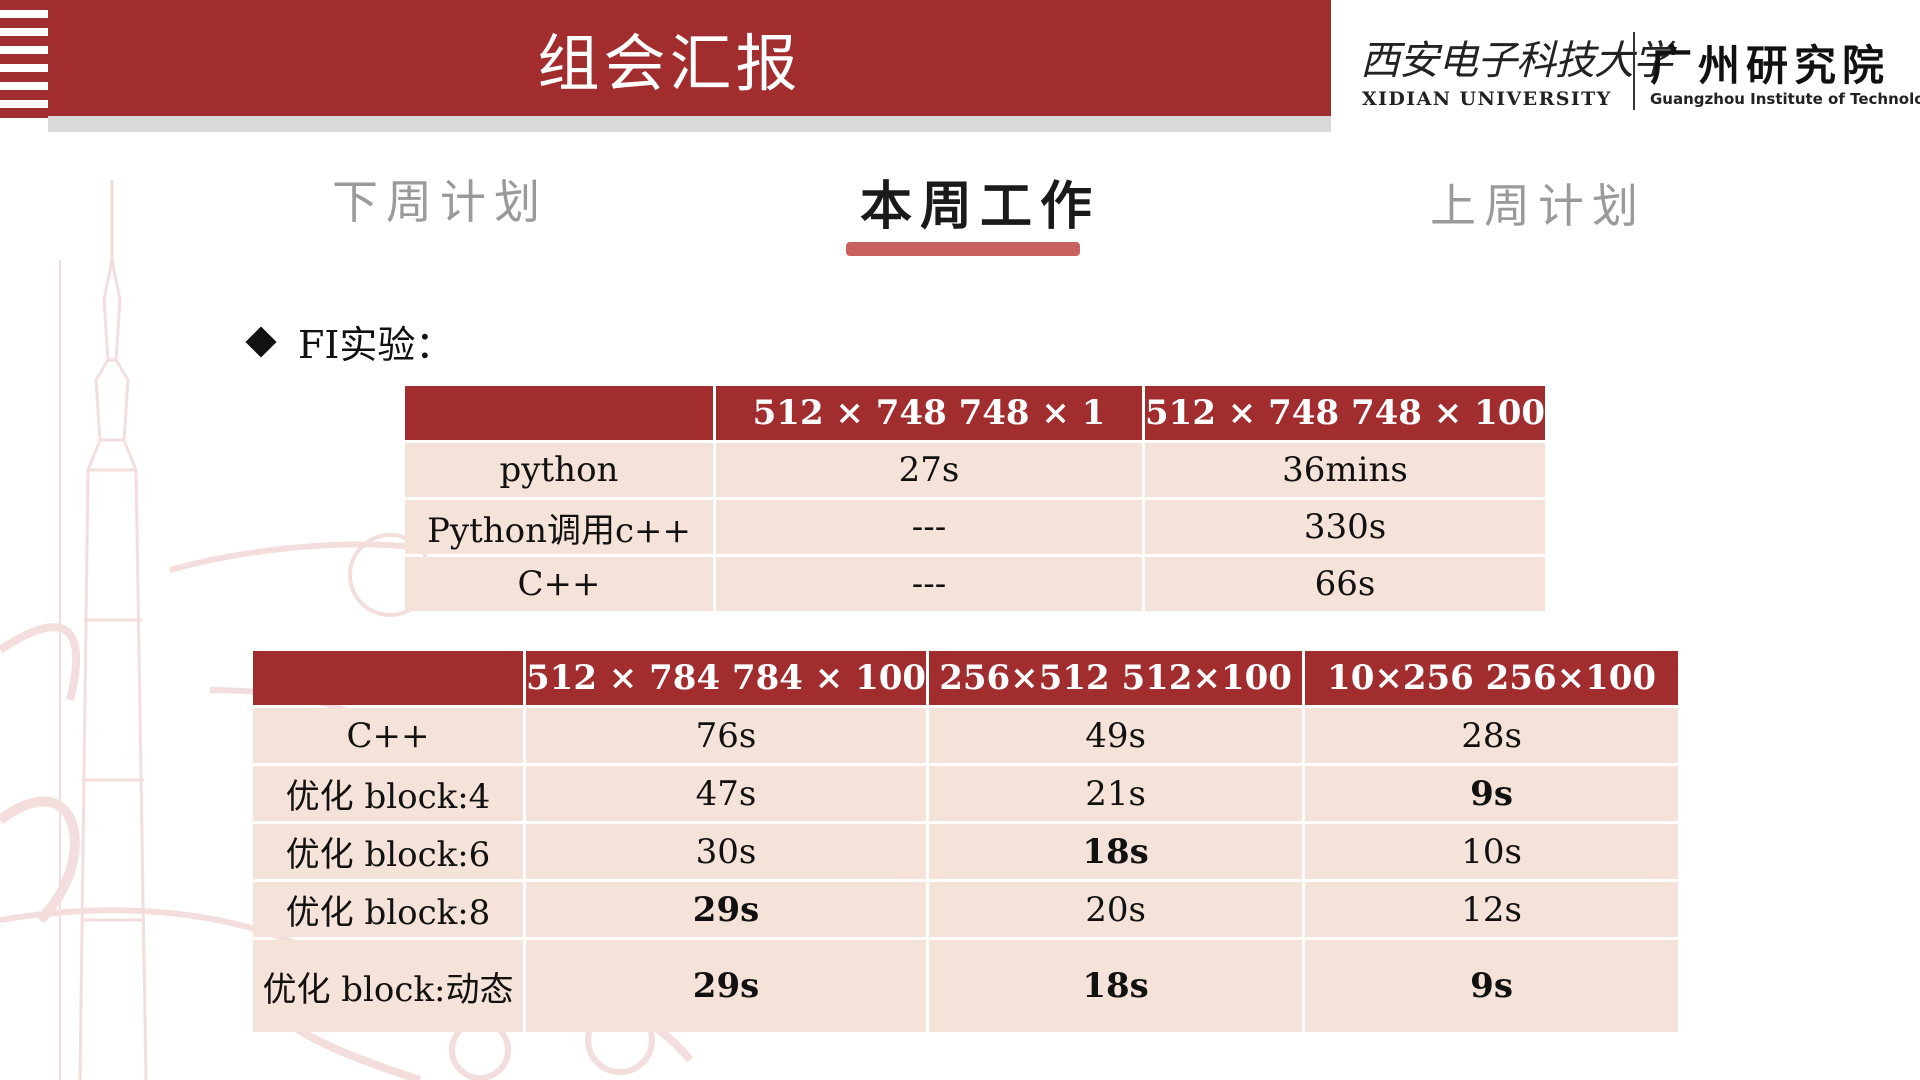 The image size is (1920, 1080). What do you see at coordinates (559, 527) in the screenshot?
I see `table-cell: Python调用c++` at bounding box center [559, 527].